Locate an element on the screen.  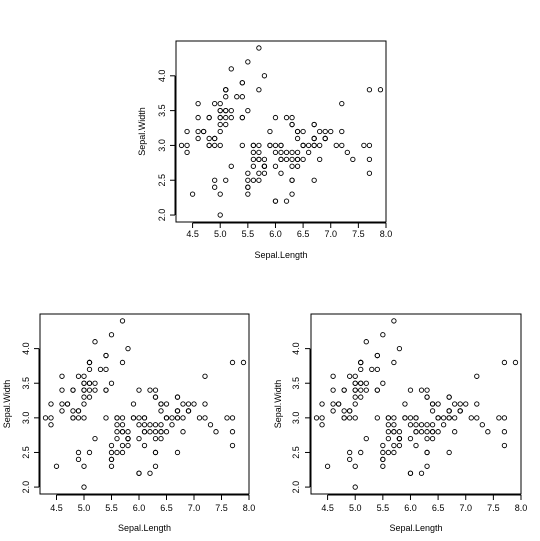
plot-frame is located at coordinates (281, 131).